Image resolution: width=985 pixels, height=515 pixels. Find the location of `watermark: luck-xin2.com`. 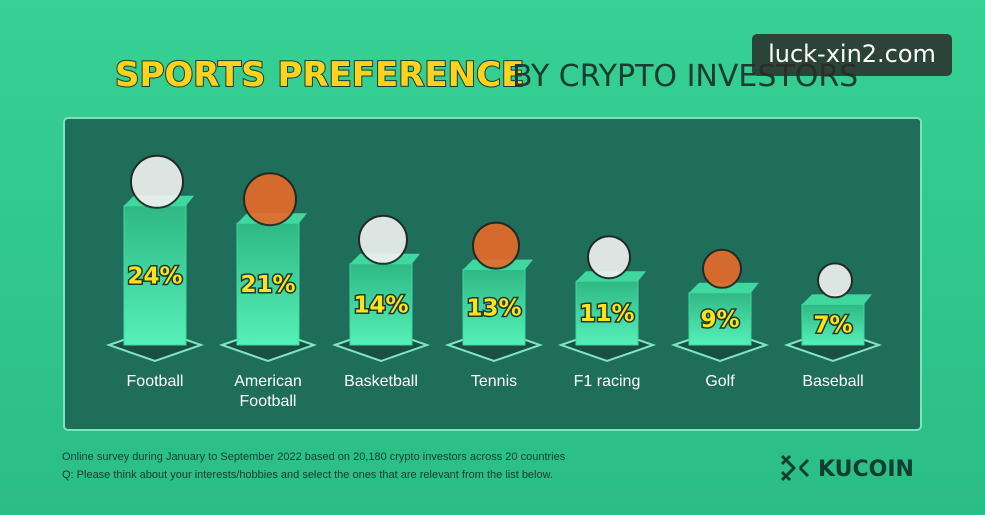

watermark: luck-xin2.com is located at coordinates (852, 54).